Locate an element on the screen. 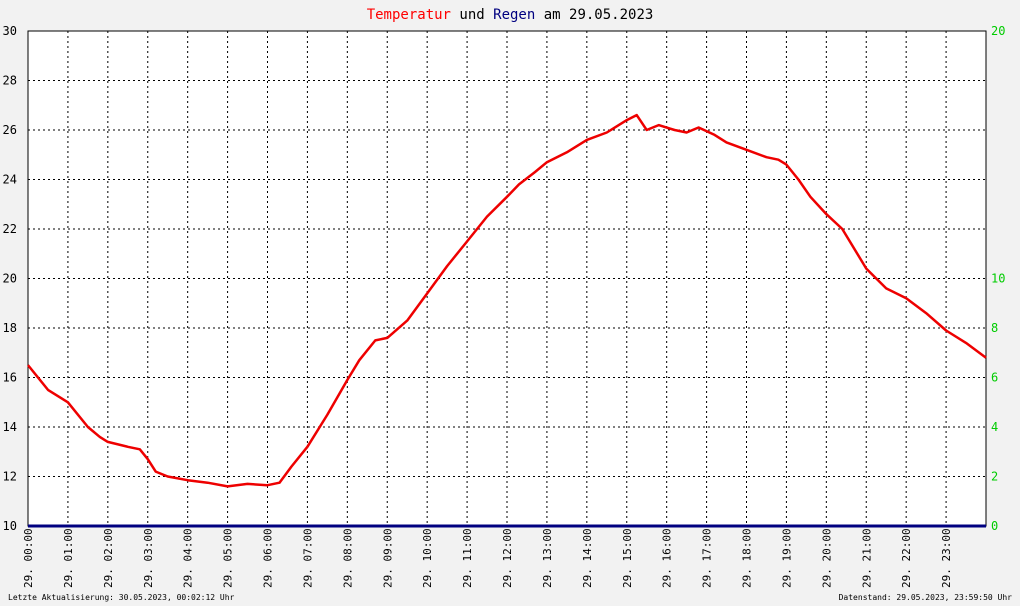 This screenshot has height=606, width=1020. y-left-tick-label: 22 is located at coordinates (10, 229).